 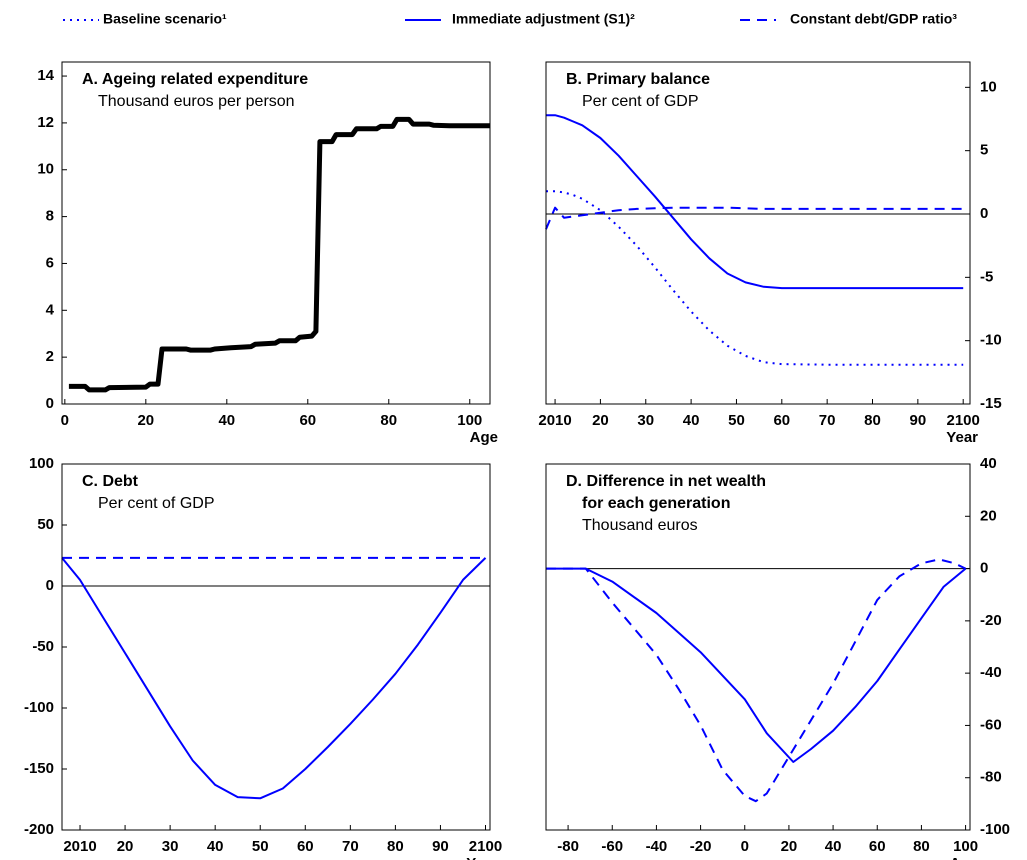 What do you see at coordinates (612, 846) in the screenshot?
I see `x-tick-label: -60` at bounding box center [612, 846].